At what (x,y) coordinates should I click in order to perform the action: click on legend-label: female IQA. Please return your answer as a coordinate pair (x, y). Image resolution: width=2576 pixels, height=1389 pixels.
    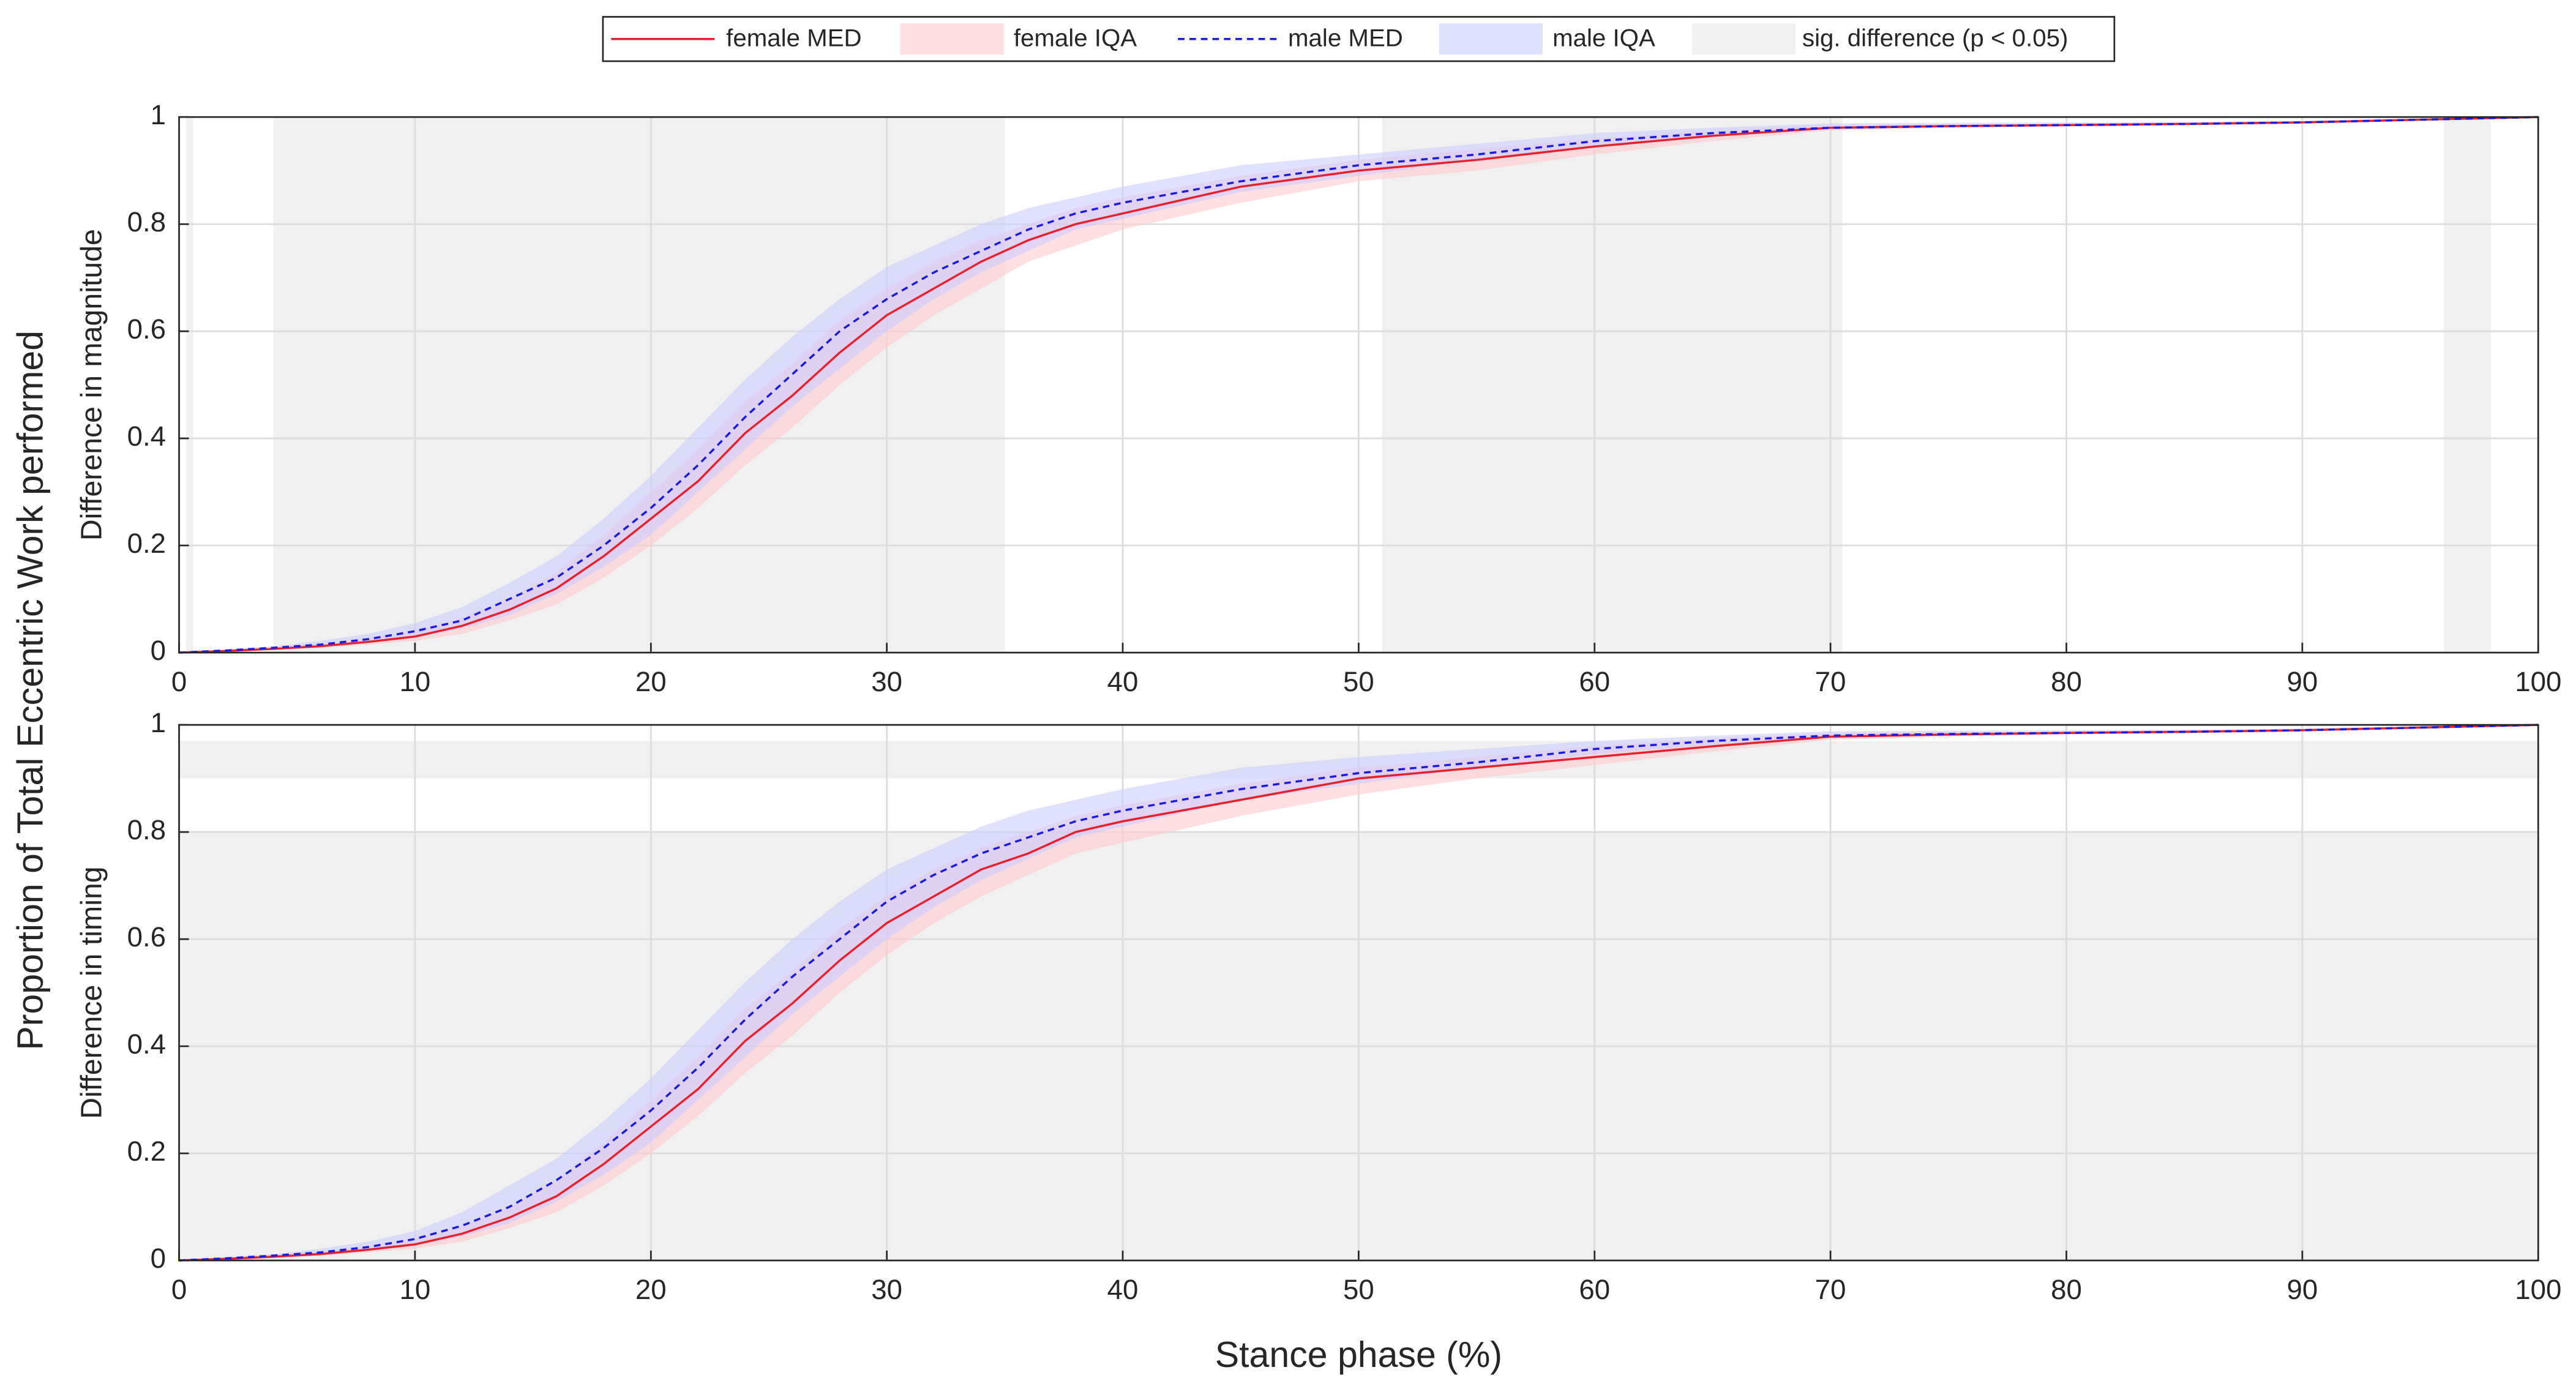
    Looking at the image, I should click on (1075, 38).